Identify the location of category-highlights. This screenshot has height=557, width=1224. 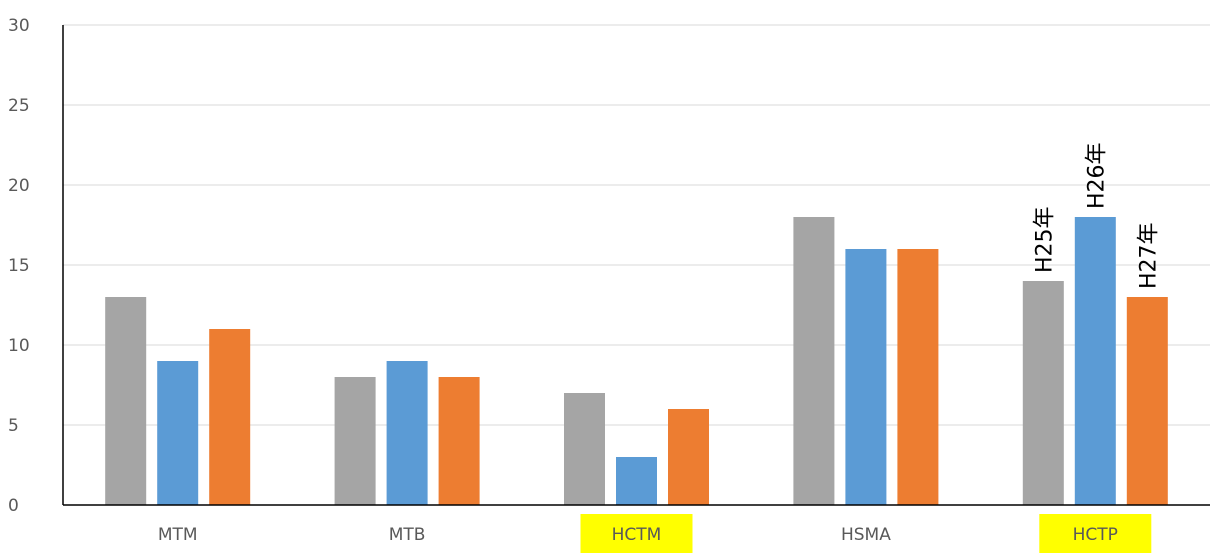
(866, 533).